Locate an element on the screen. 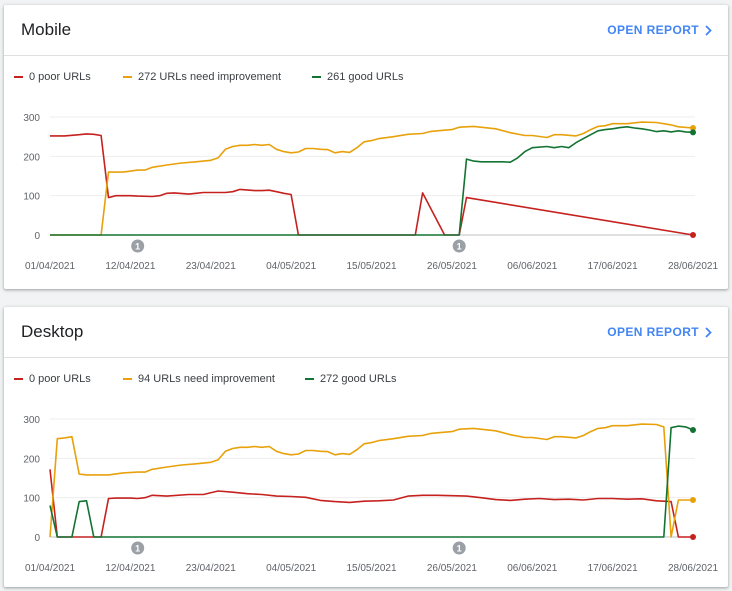  desktop-card-header: Desktop OPEN REPORT is located at coordinates (366, 332).